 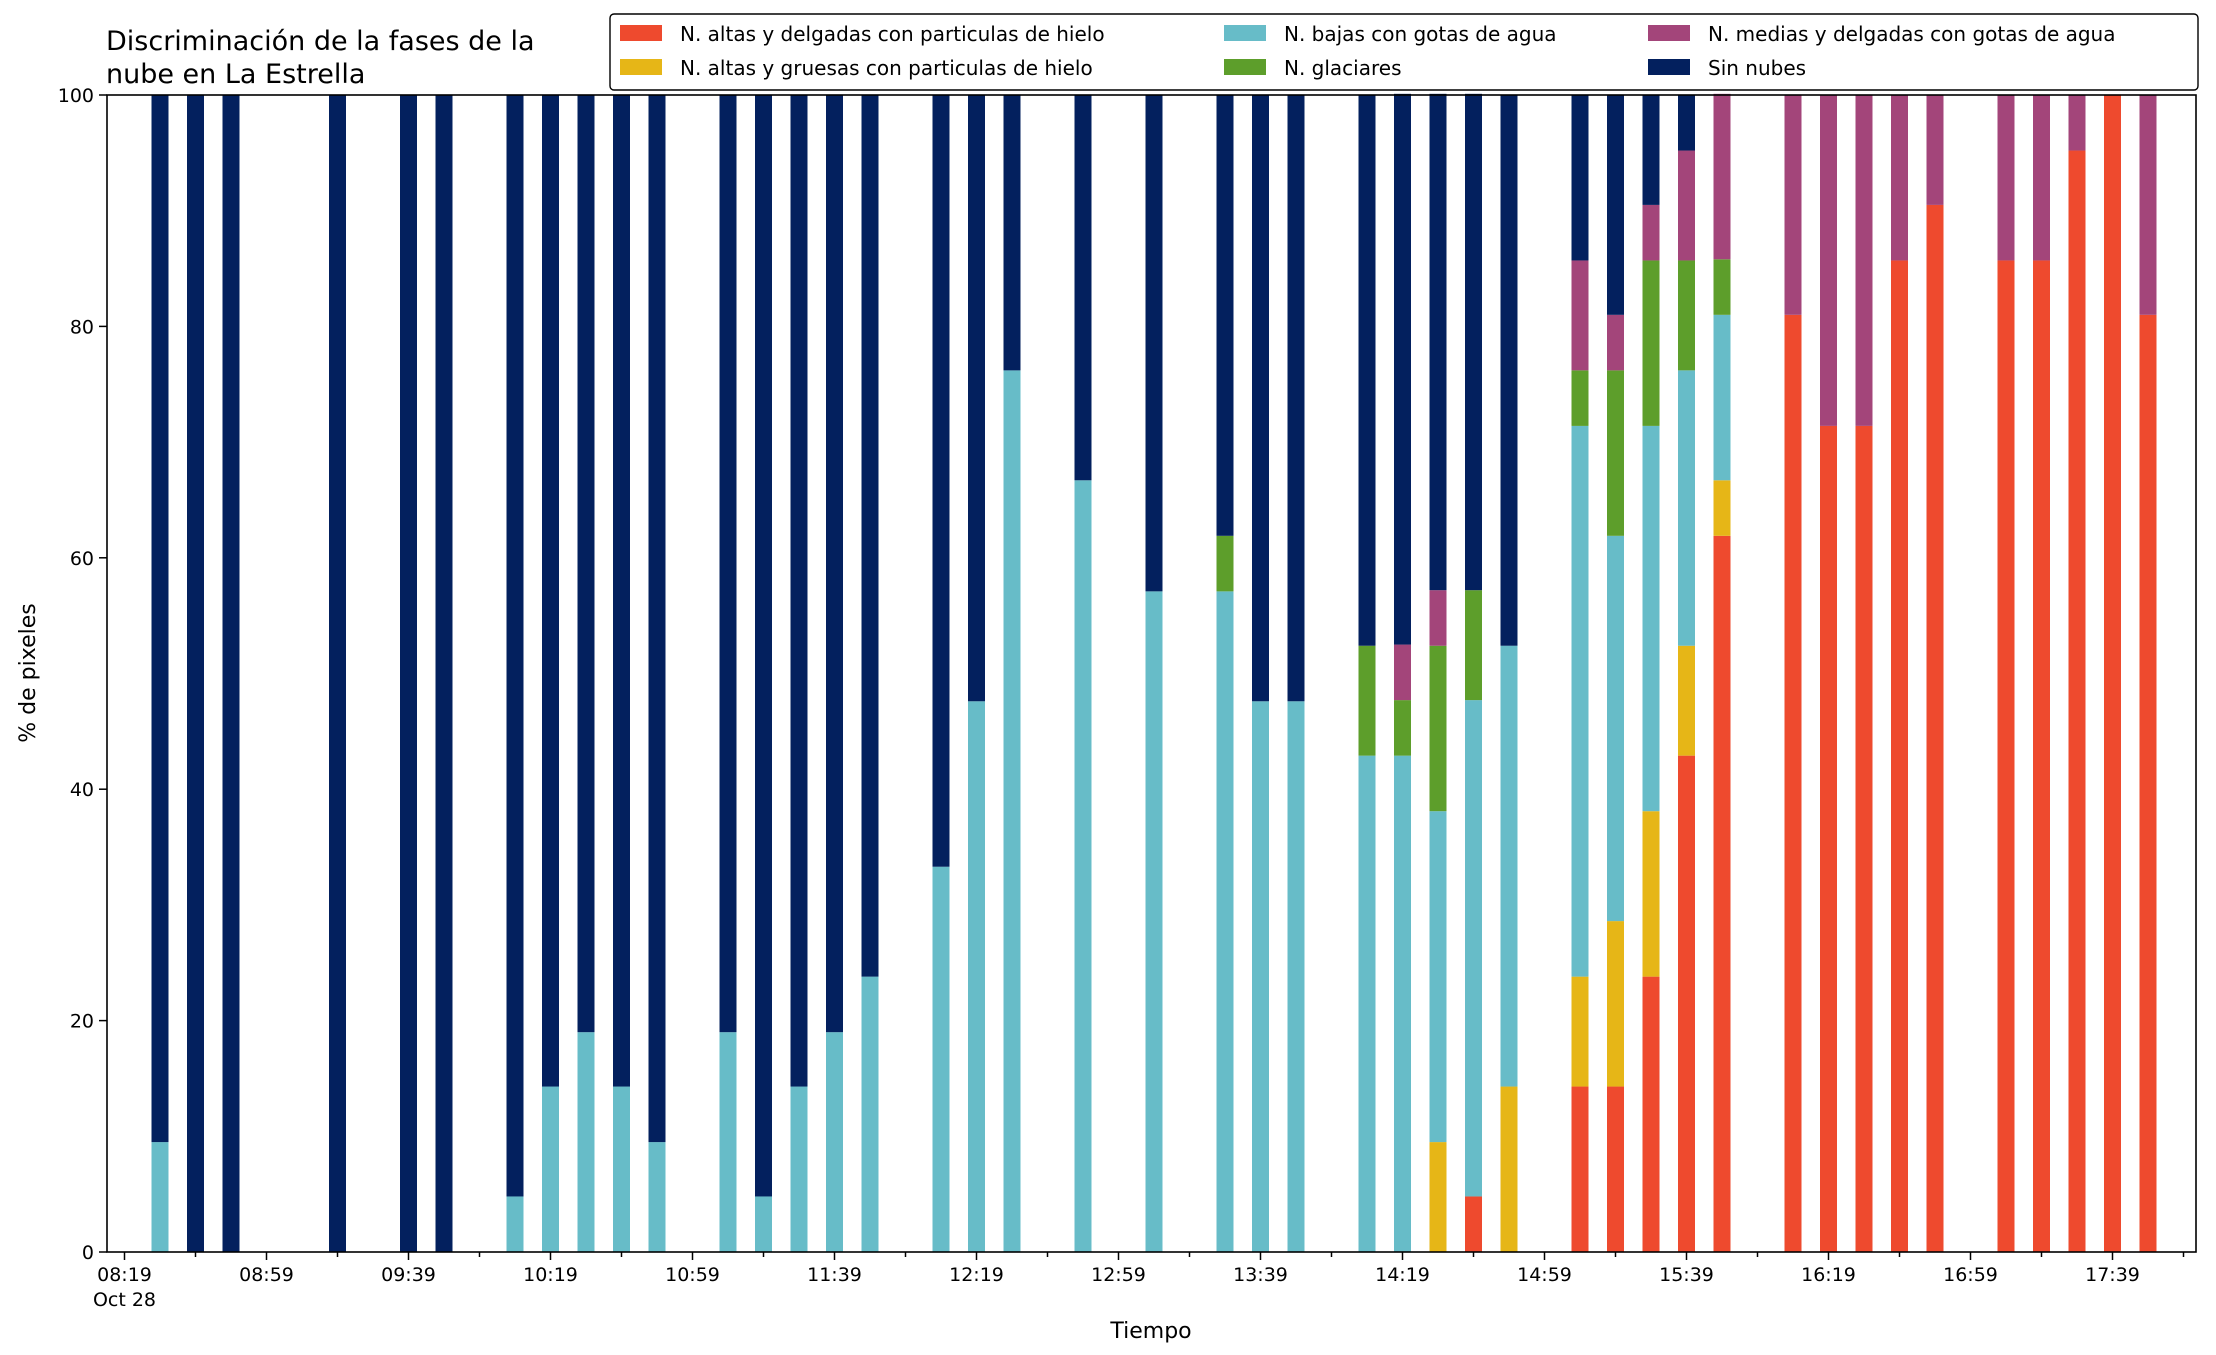 What do you see at coordinates (320, 41) in the screenshot?
I see `chart-title-line-1: Discriminación de la fases de la` at bounding box center [320, 41].